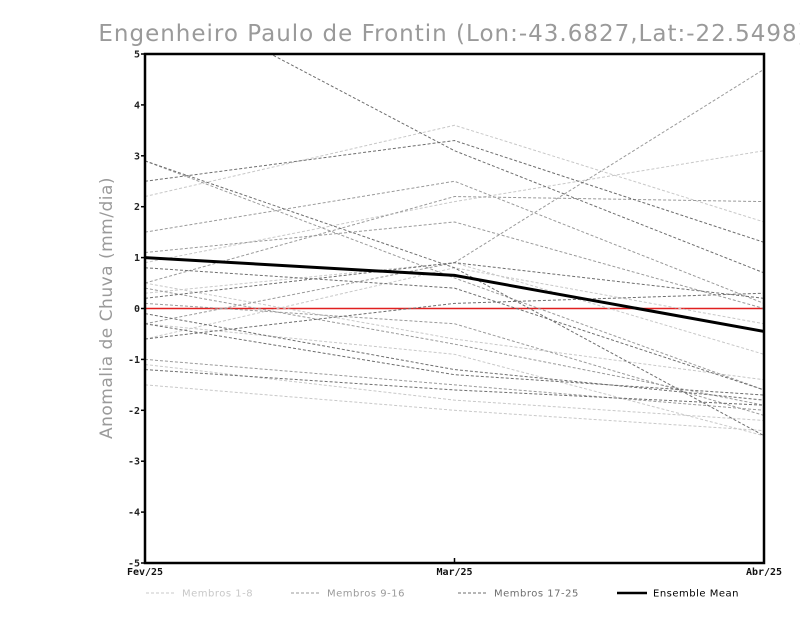  I want to click on legend-label-4: Ensemble Mean, so click(696, 594).